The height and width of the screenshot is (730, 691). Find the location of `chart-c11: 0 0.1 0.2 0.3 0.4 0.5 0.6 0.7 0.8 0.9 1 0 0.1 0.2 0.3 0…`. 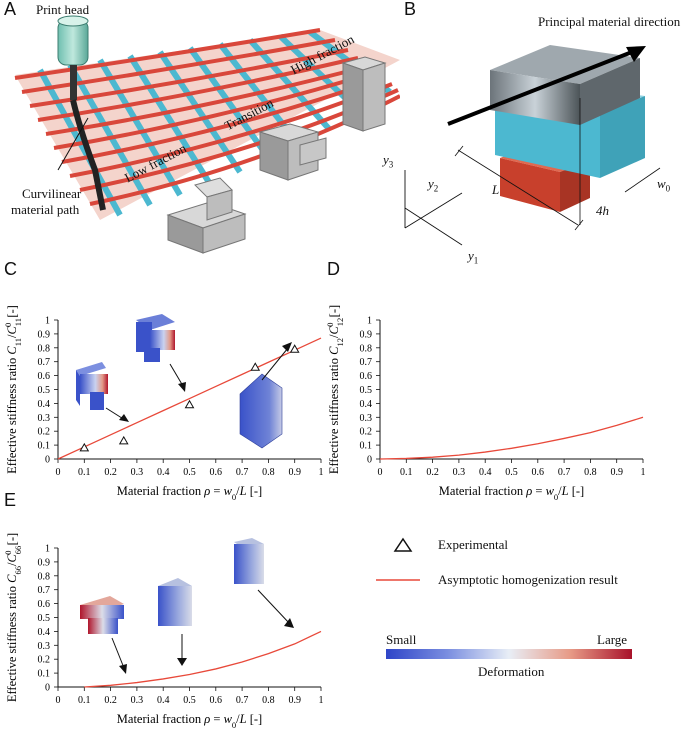

chart-c11: 0 0.1 0.2 0.3 0.4 0.5 0.6 0.7 0.8 0.9 1 0 0.1 0.2 0.3 0… is located at coordinates (163, 403).